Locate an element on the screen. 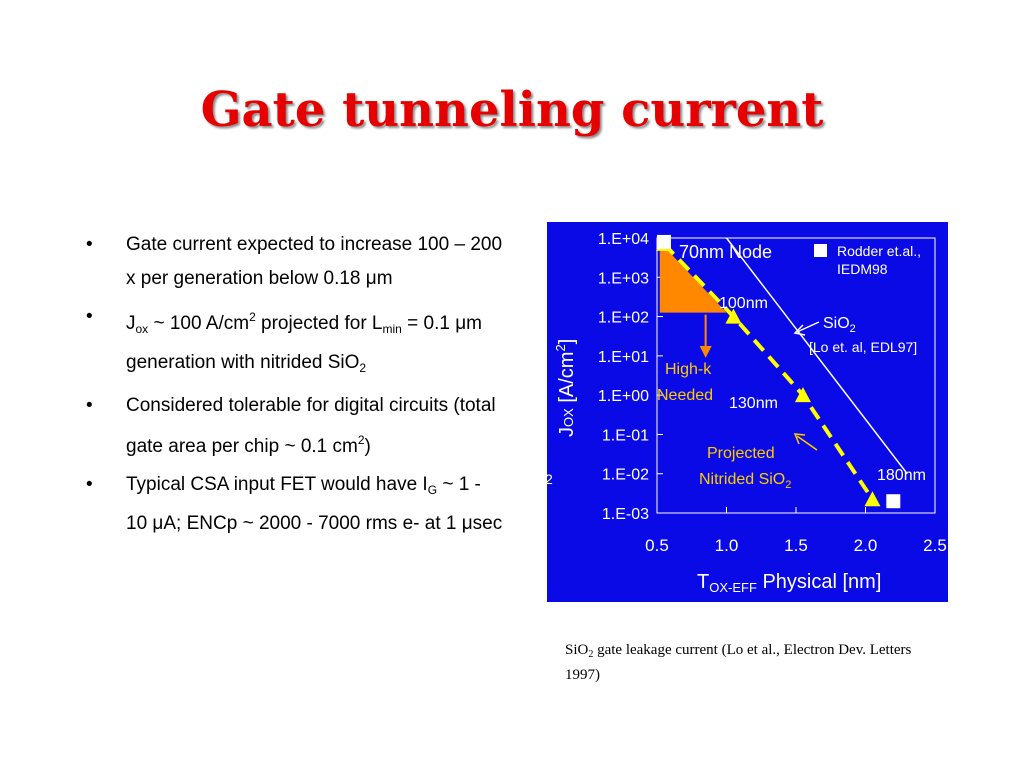  sio2-arrow-line is located at coordinates (808, 327).